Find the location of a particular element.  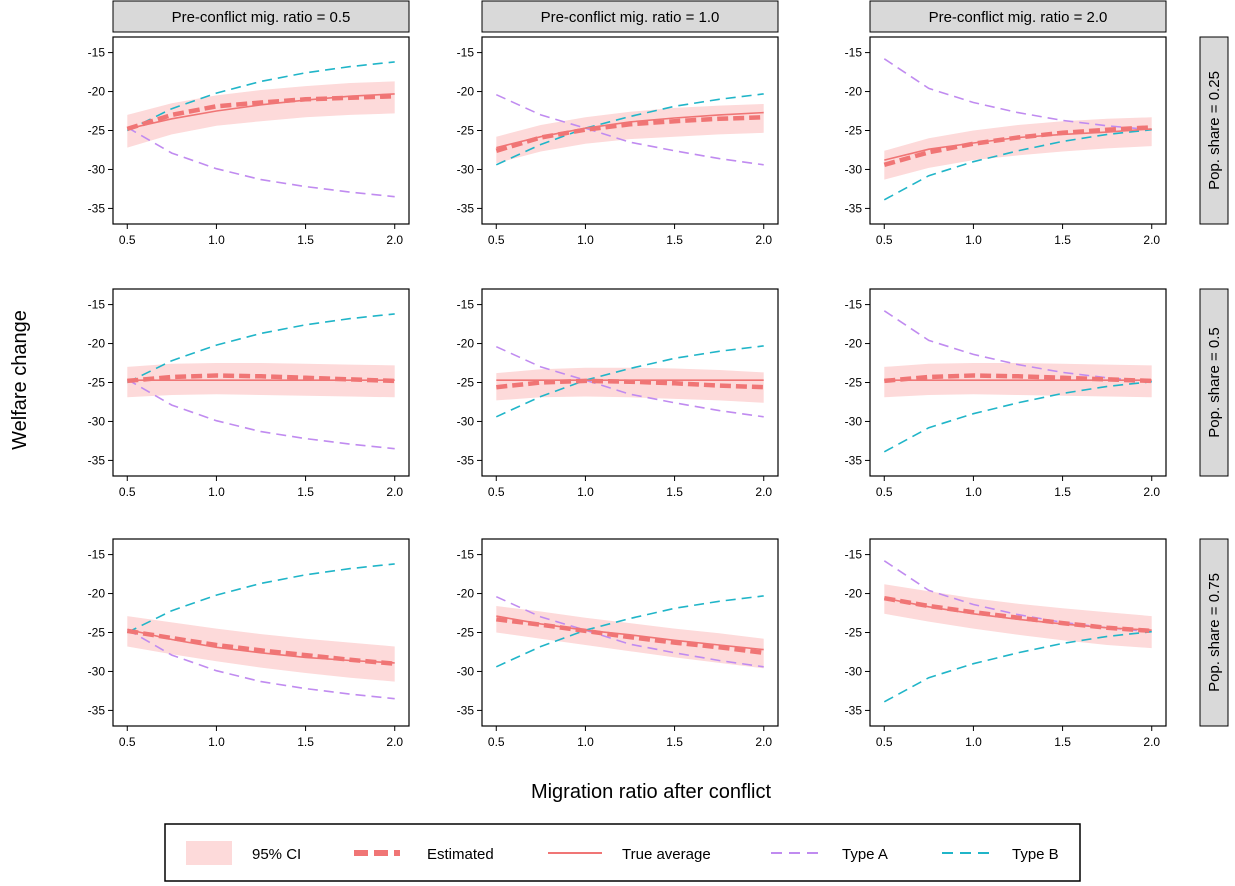

row-strip-label-0: Pop. share = 0.25 is located at coordinates (1214, 130).